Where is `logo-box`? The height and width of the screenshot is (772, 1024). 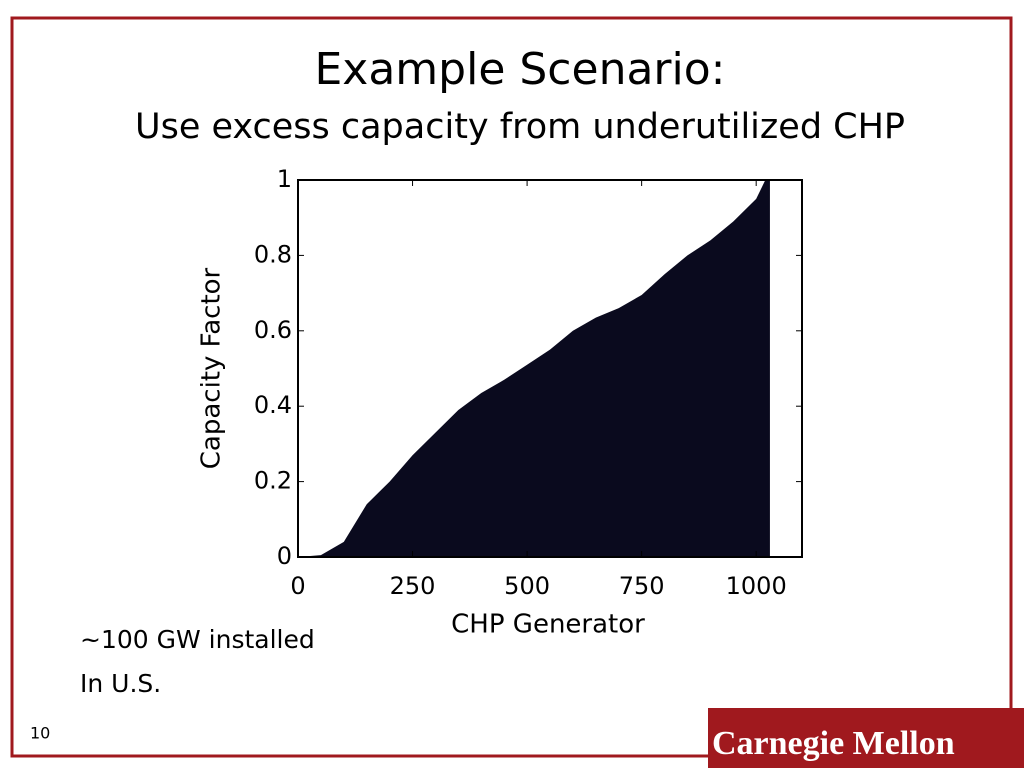
logo-box is located at coordinates (866, 738).